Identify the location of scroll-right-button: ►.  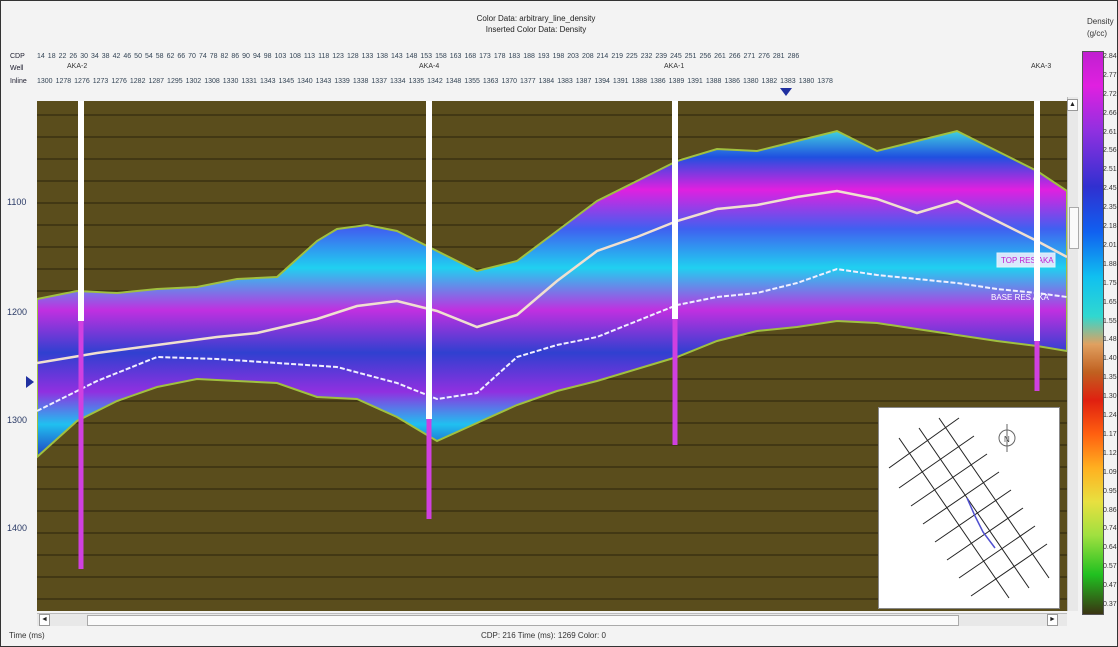
(1052, 620).